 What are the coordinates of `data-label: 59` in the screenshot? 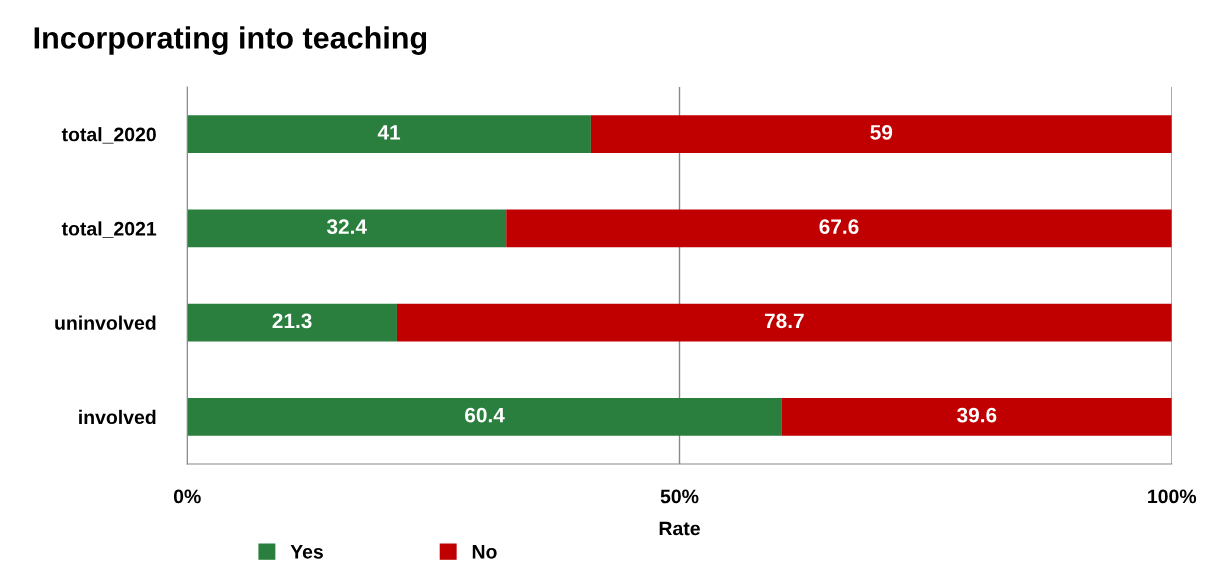 It's located at (881, 132).